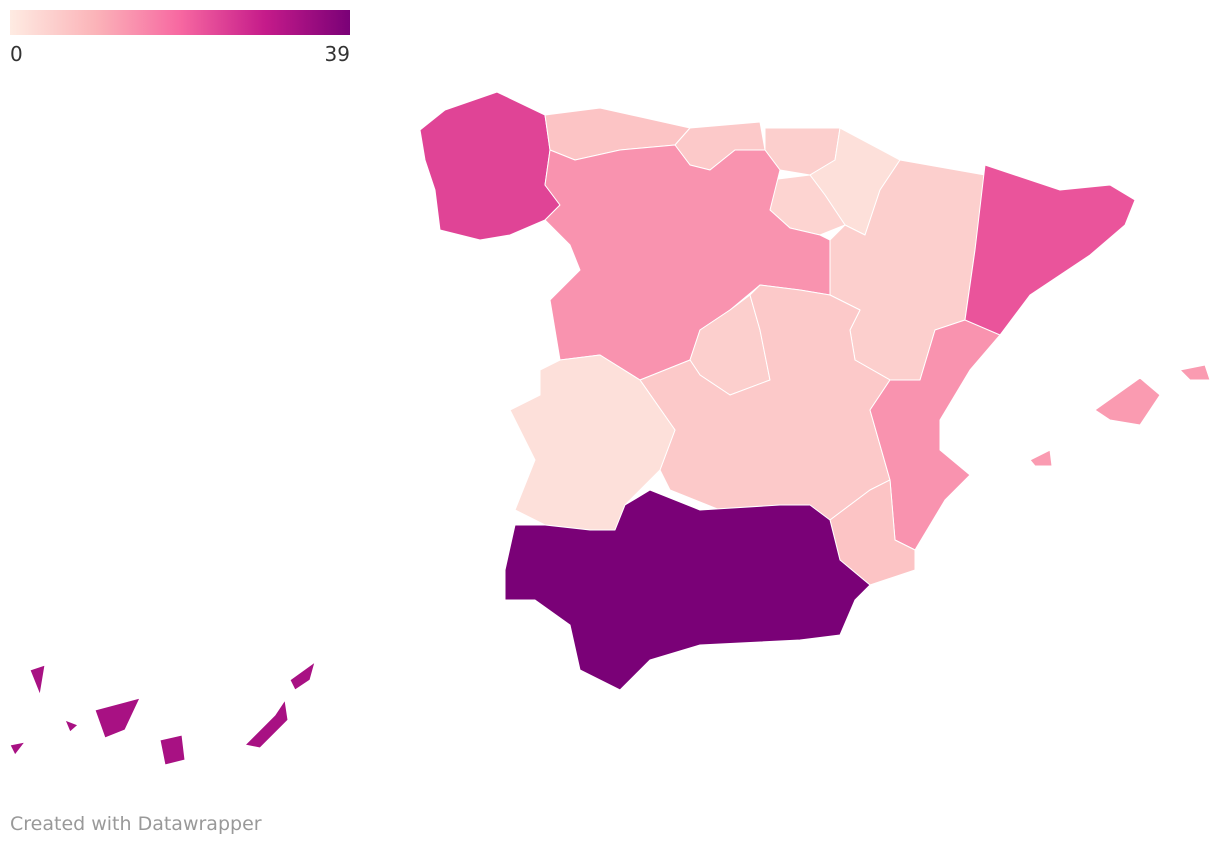  What do you see at coordinates (136, 824) in the screenshot?
I see `footer: Created with Datawrapper` at bounding box center [136, 824].